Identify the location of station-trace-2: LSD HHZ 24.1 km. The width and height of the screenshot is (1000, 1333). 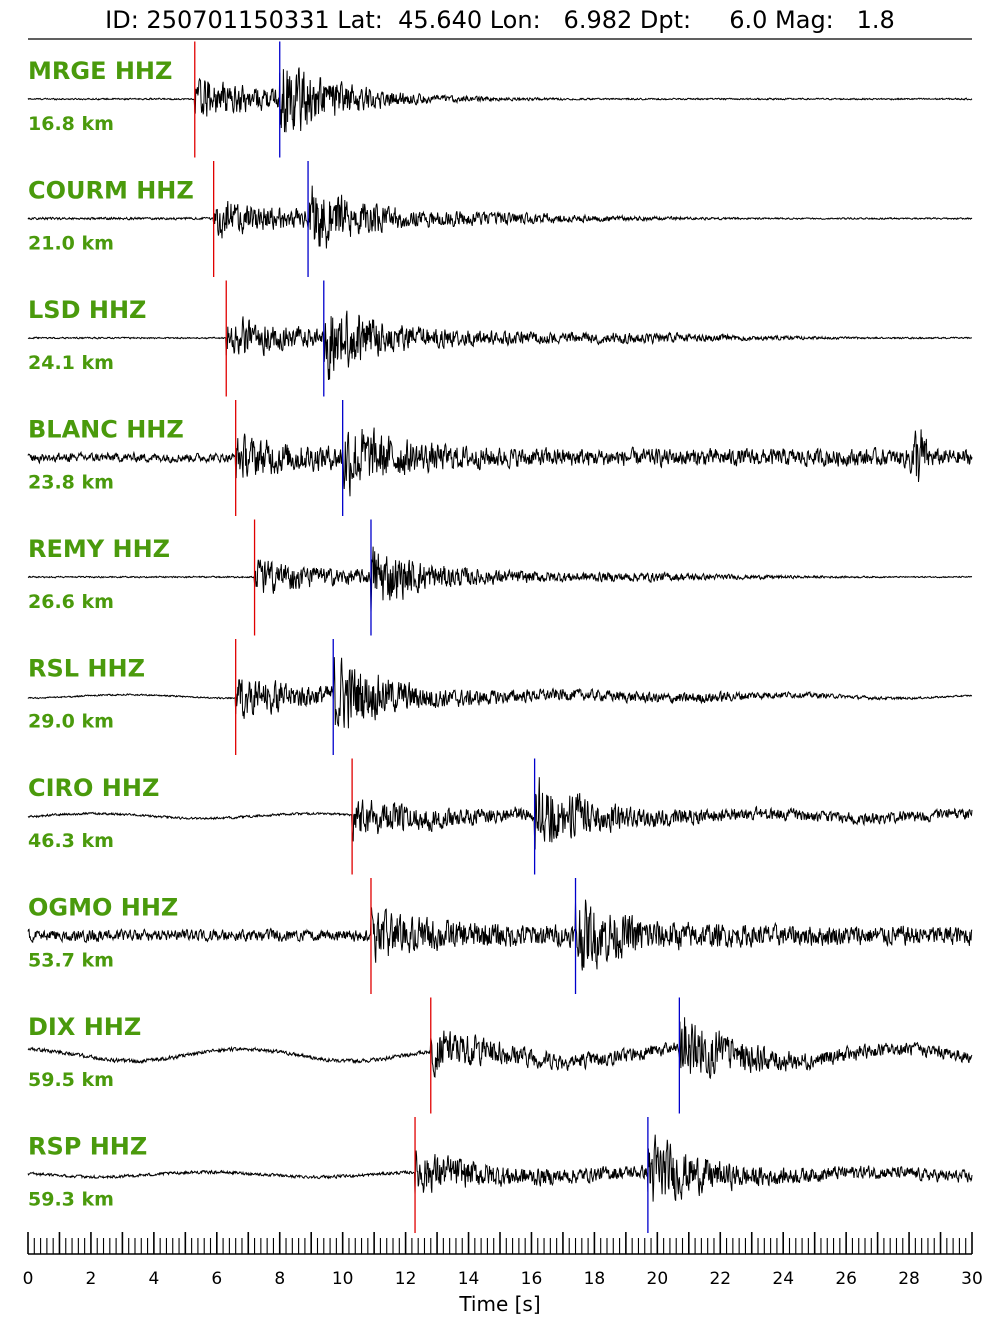
(499, 338).